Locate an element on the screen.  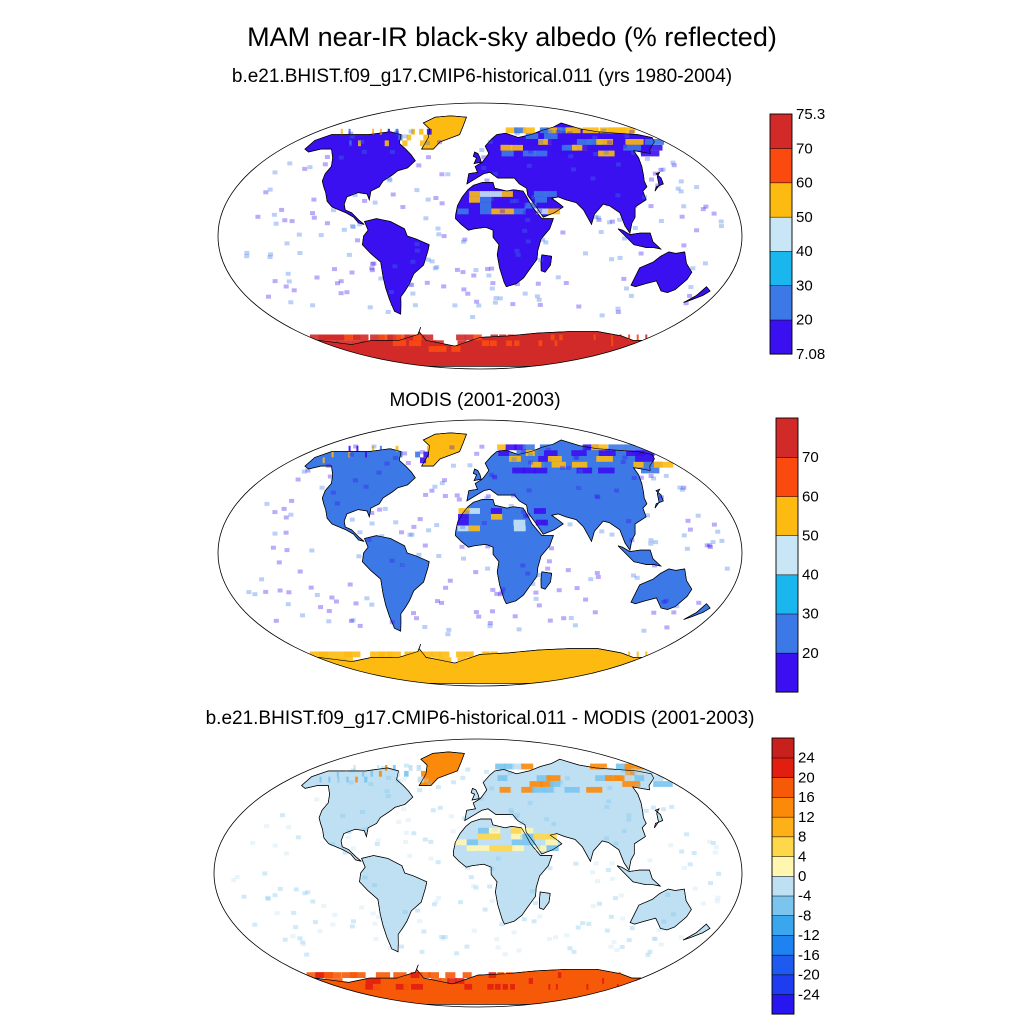
colorbar-label: 12 is located at coordinates (806, 817).